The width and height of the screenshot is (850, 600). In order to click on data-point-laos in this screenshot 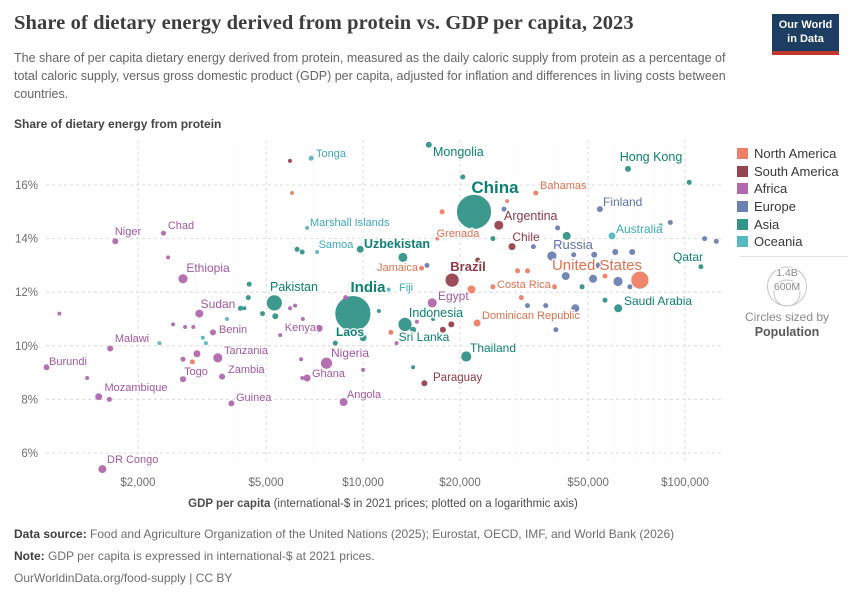, I will do `click(363, 338)`.